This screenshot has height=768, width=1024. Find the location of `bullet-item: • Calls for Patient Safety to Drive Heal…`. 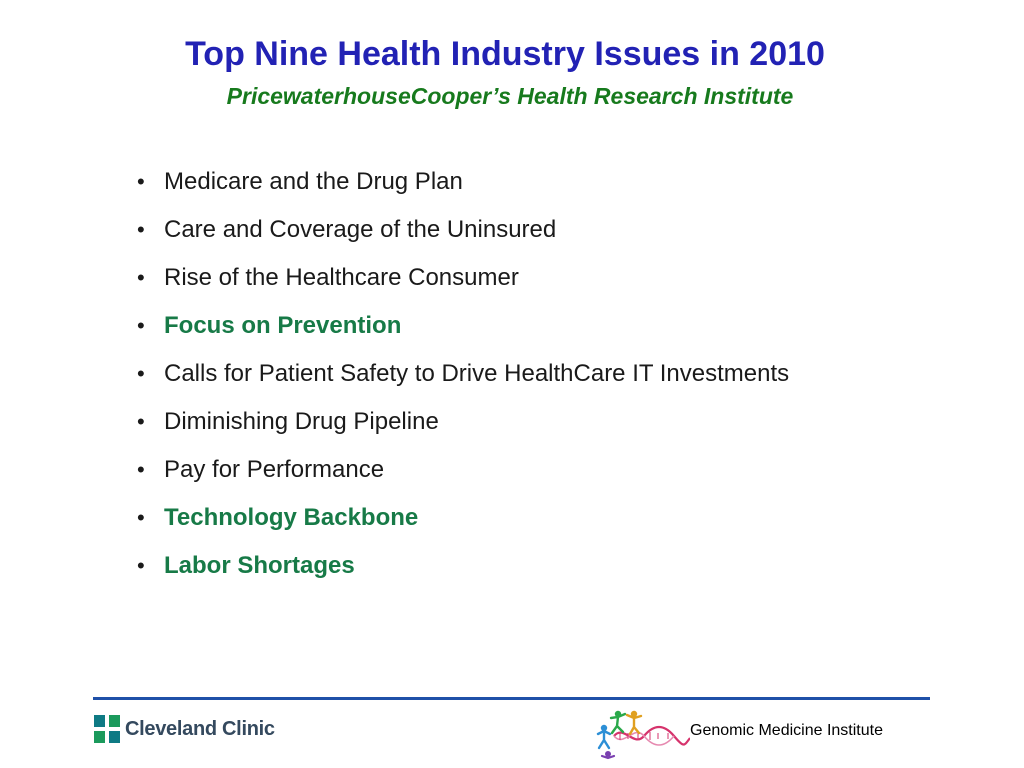

bullet-item: • Calls for Patient Safety to Drive Heal… is located at coordinates (461, 378).